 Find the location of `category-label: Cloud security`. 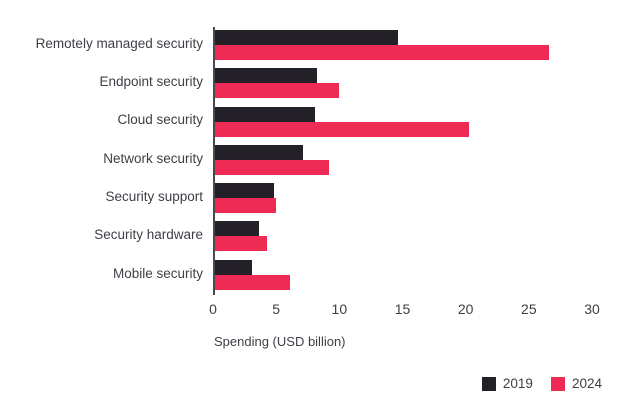

category-label: Cloud security is located at coordinates (160, 120).